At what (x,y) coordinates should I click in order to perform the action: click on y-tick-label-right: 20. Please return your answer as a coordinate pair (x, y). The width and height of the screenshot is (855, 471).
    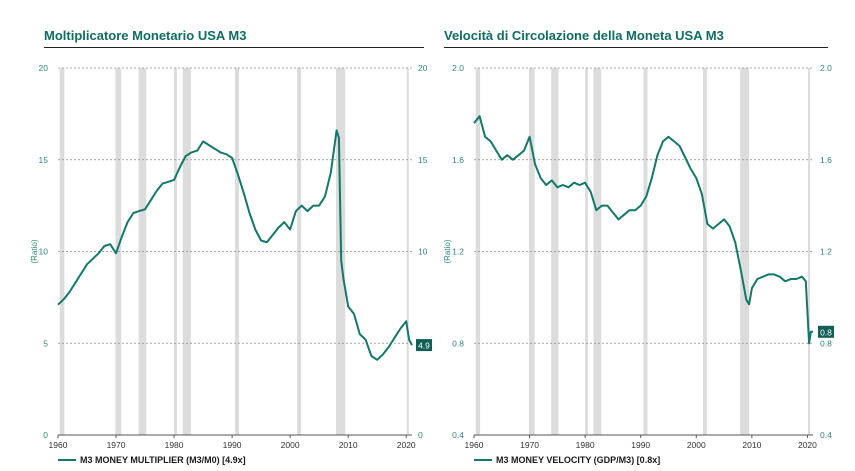
    Looking at the image, I should click on (423, 68).